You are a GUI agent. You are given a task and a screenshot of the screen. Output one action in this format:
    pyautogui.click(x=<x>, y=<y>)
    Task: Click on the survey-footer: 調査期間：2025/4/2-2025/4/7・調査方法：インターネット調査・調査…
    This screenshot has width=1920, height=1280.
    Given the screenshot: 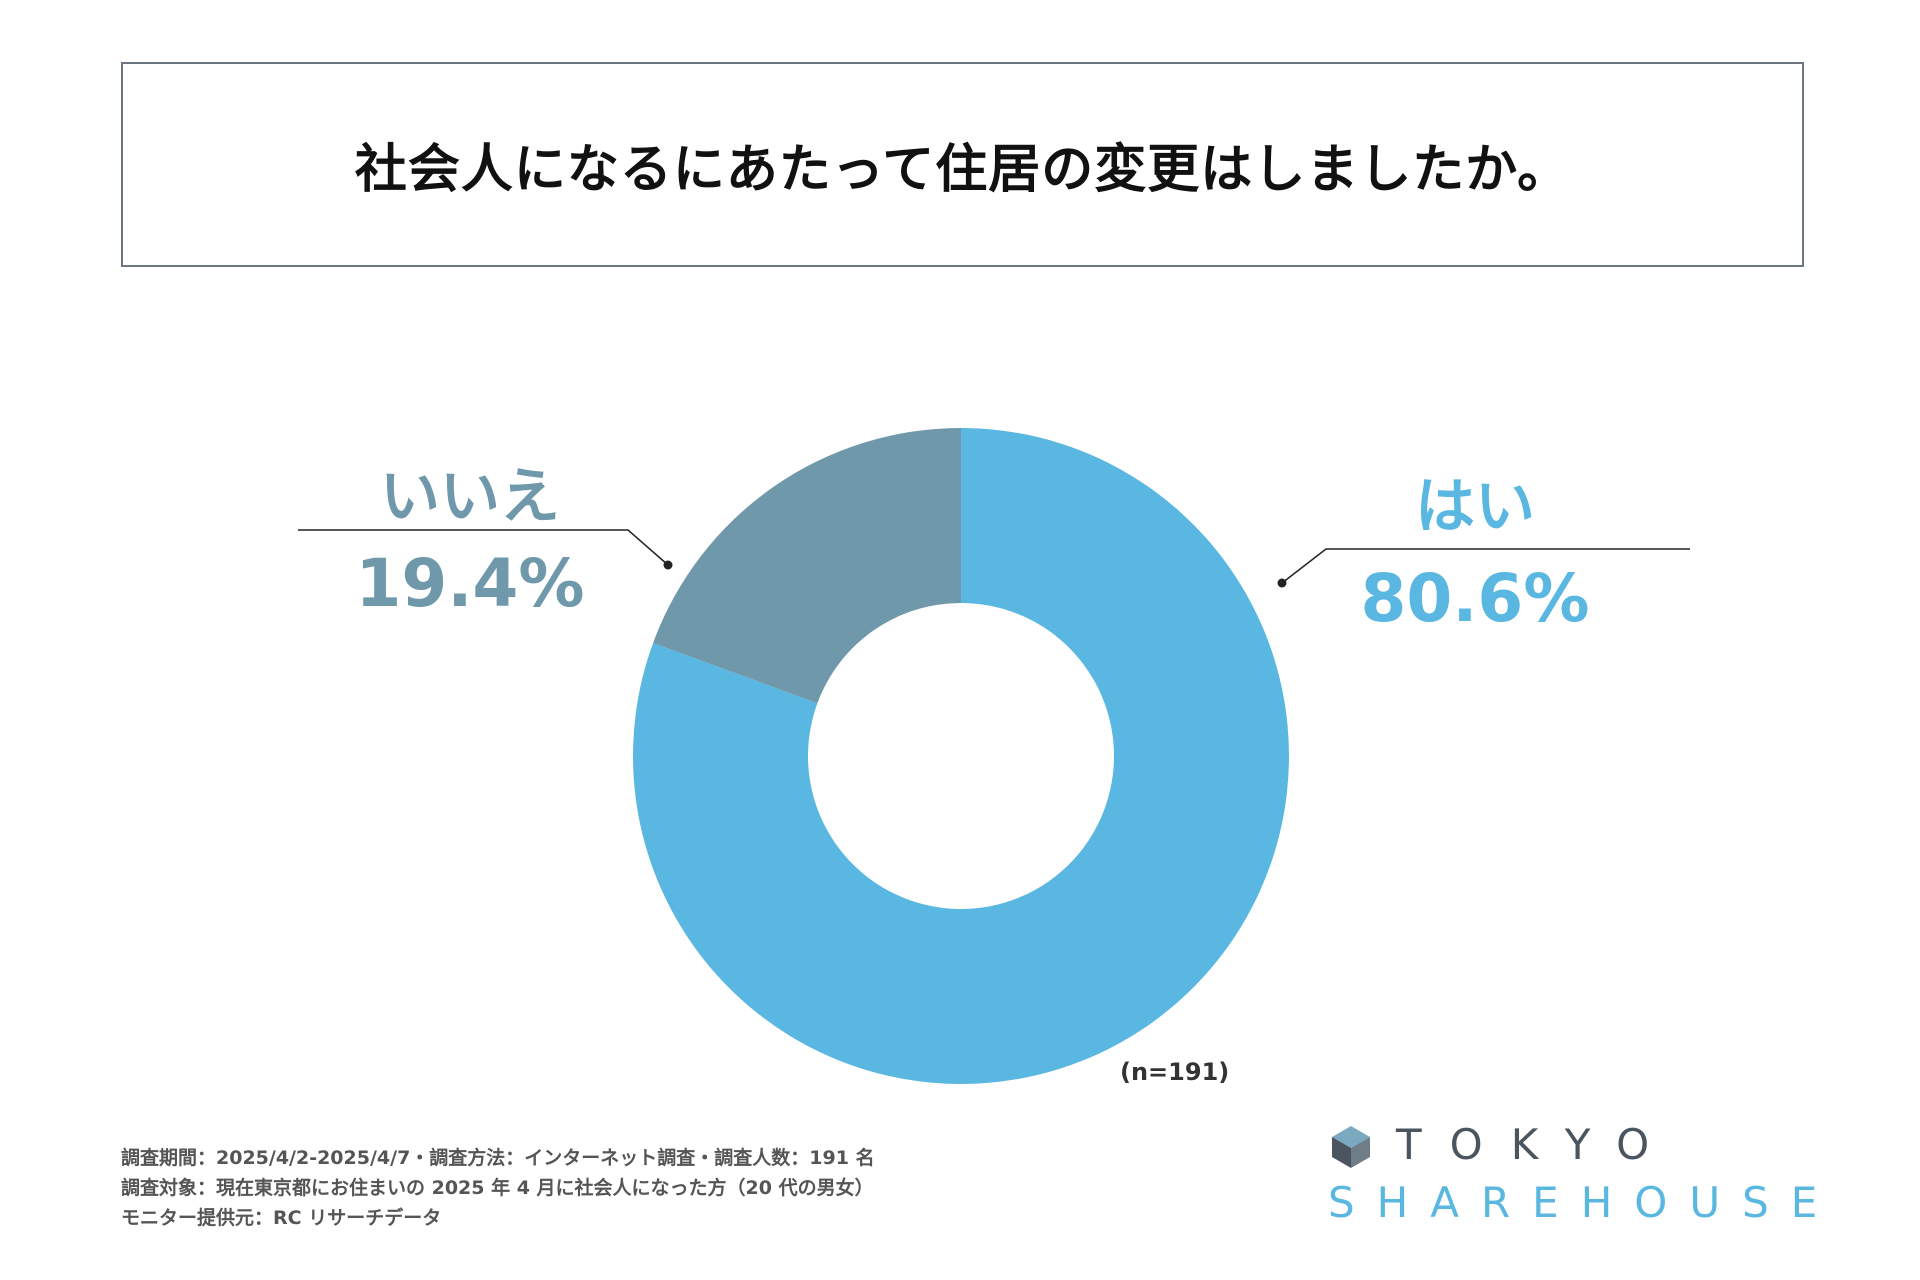 What is the action you would take?
    pyautogui.click(x=498, y=1188)
    